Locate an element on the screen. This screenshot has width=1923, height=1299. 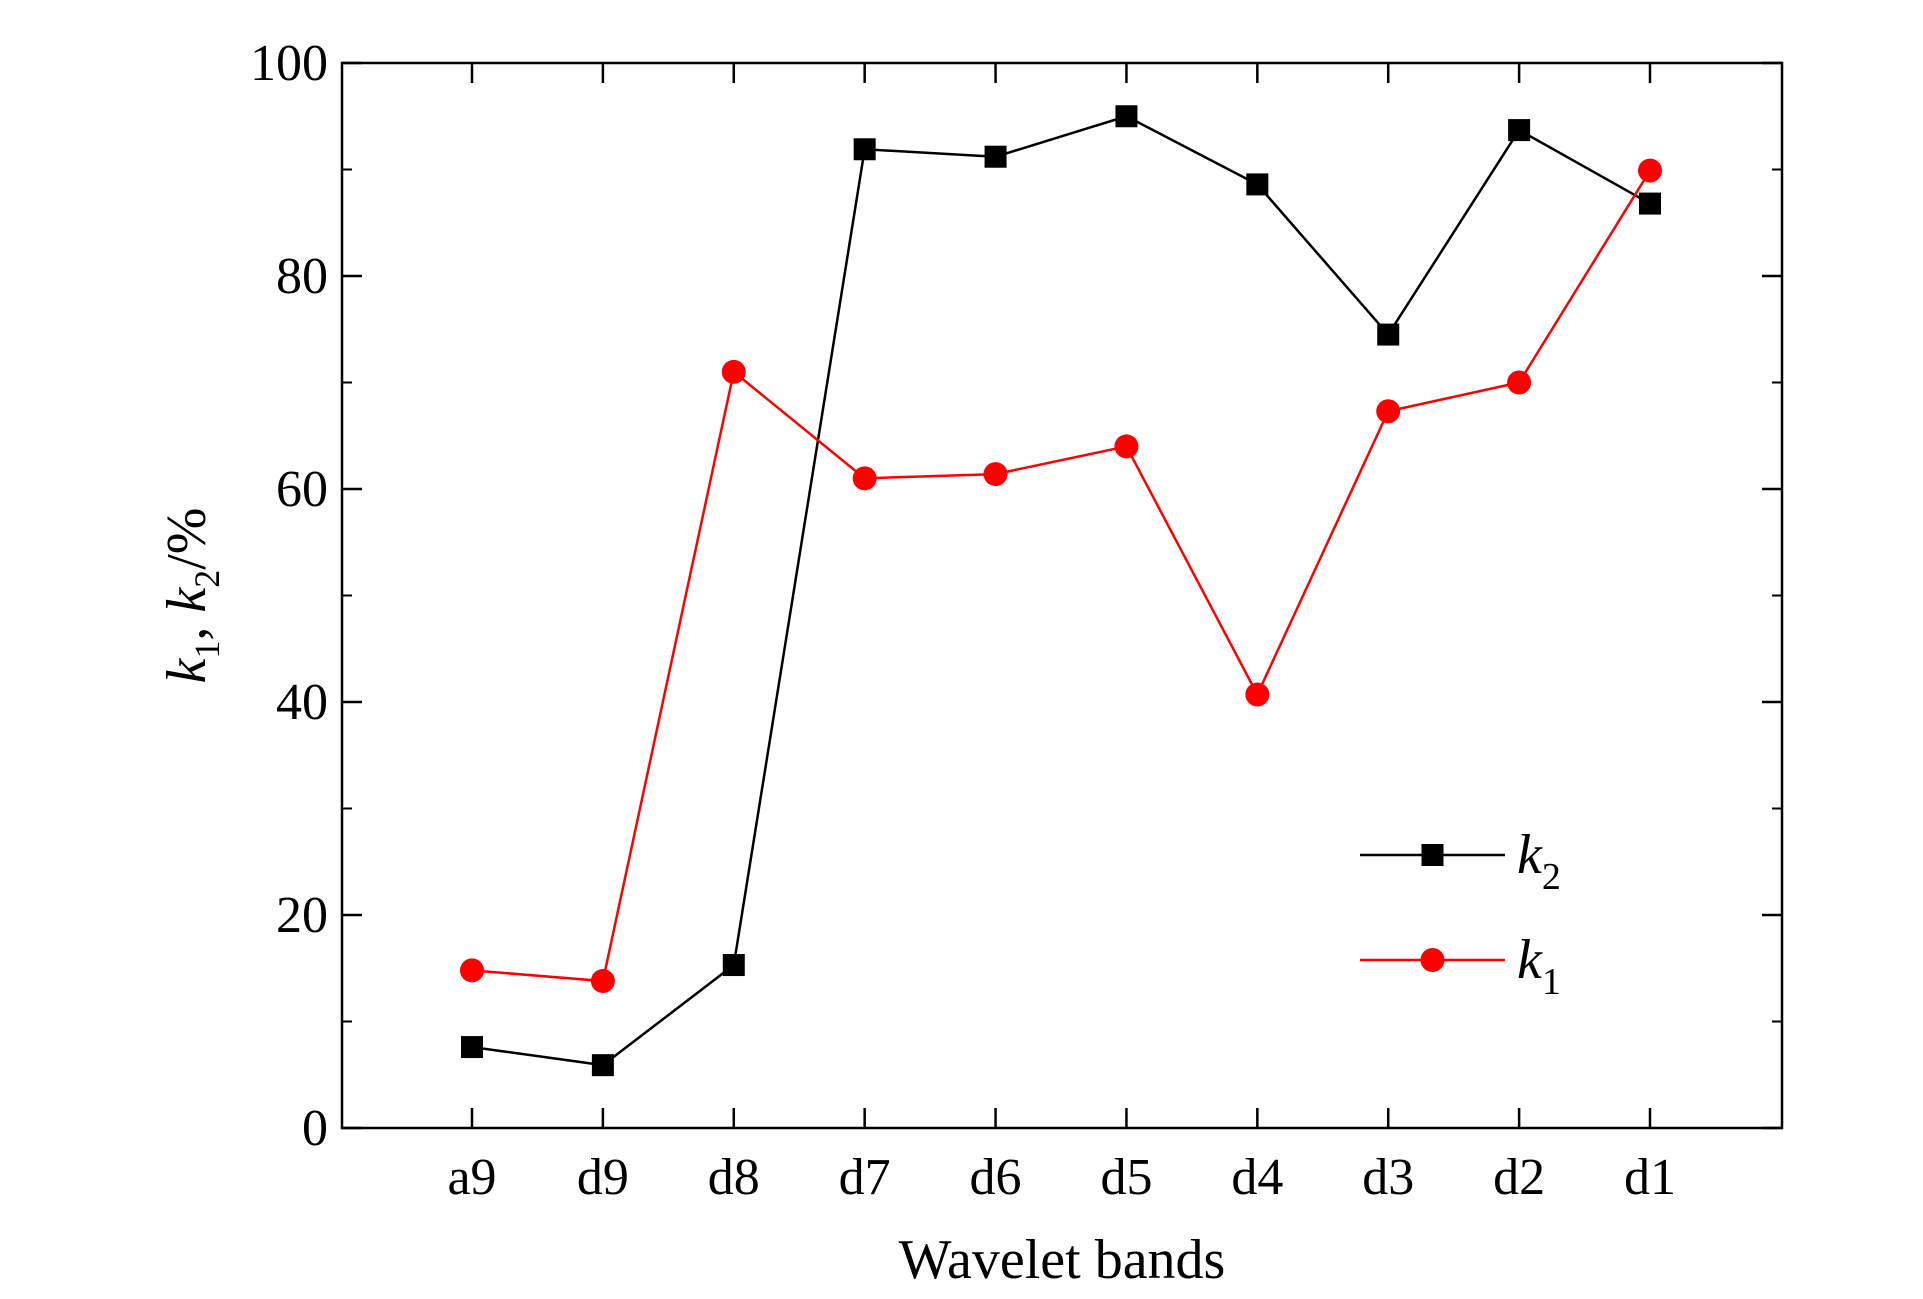
x-tick-label-d4: d4 is located at coordinates (1257, 1177).